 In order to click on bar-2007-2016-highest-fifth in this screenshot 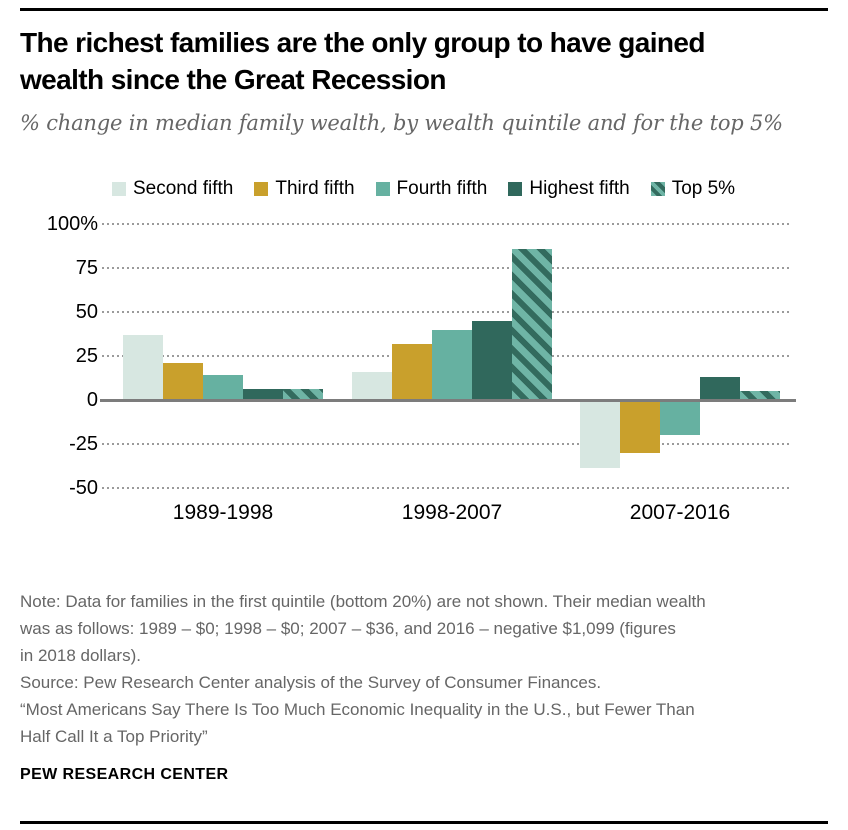, I will do `click(720, 388)`.